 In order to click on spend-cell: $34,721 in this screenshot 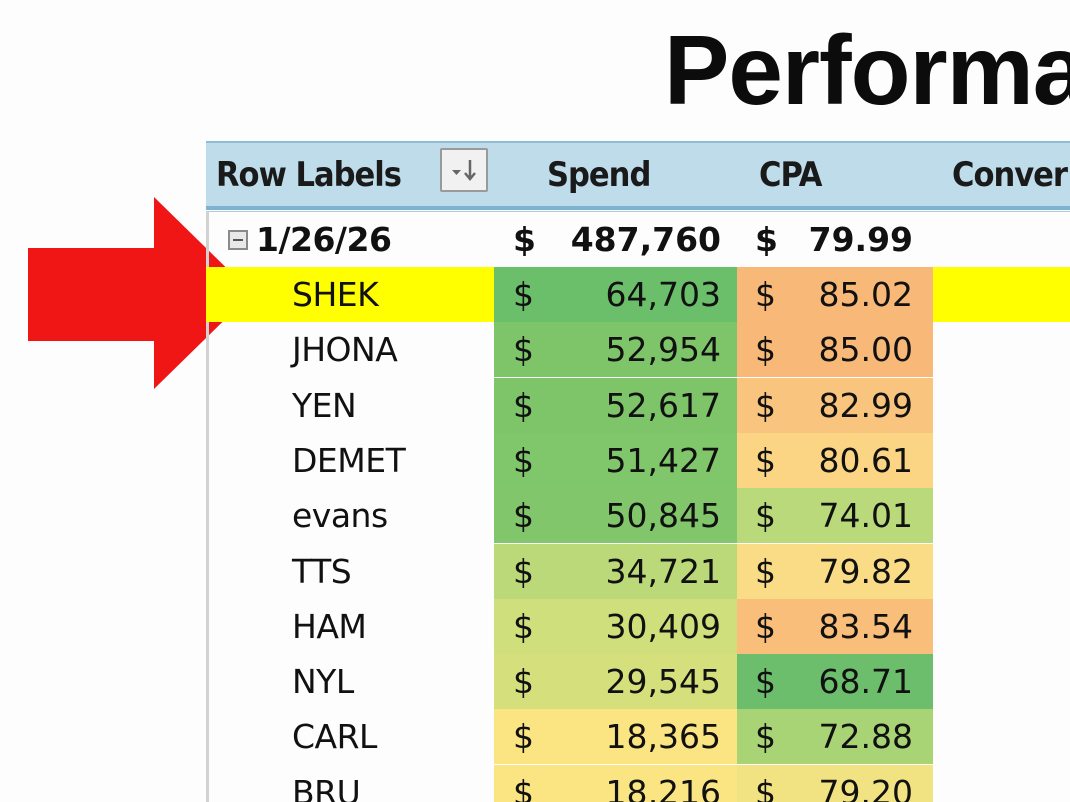, I will do `click(615, 571)`.